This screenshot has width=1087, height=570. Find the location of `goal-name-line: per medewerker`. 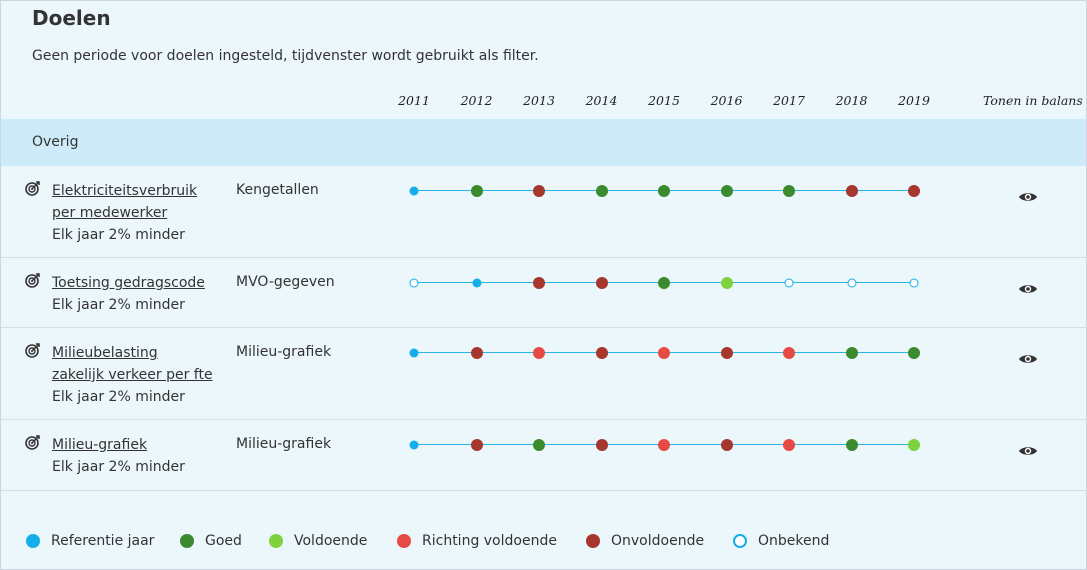

goal-name-line: per medewerker is located at coordinates (110, 213).